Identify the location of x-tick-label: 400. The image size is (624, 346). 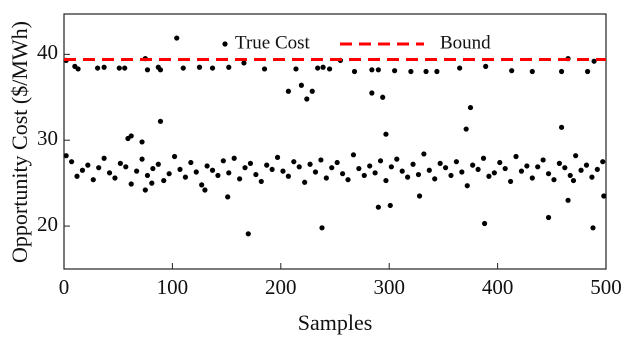
(498, 287).